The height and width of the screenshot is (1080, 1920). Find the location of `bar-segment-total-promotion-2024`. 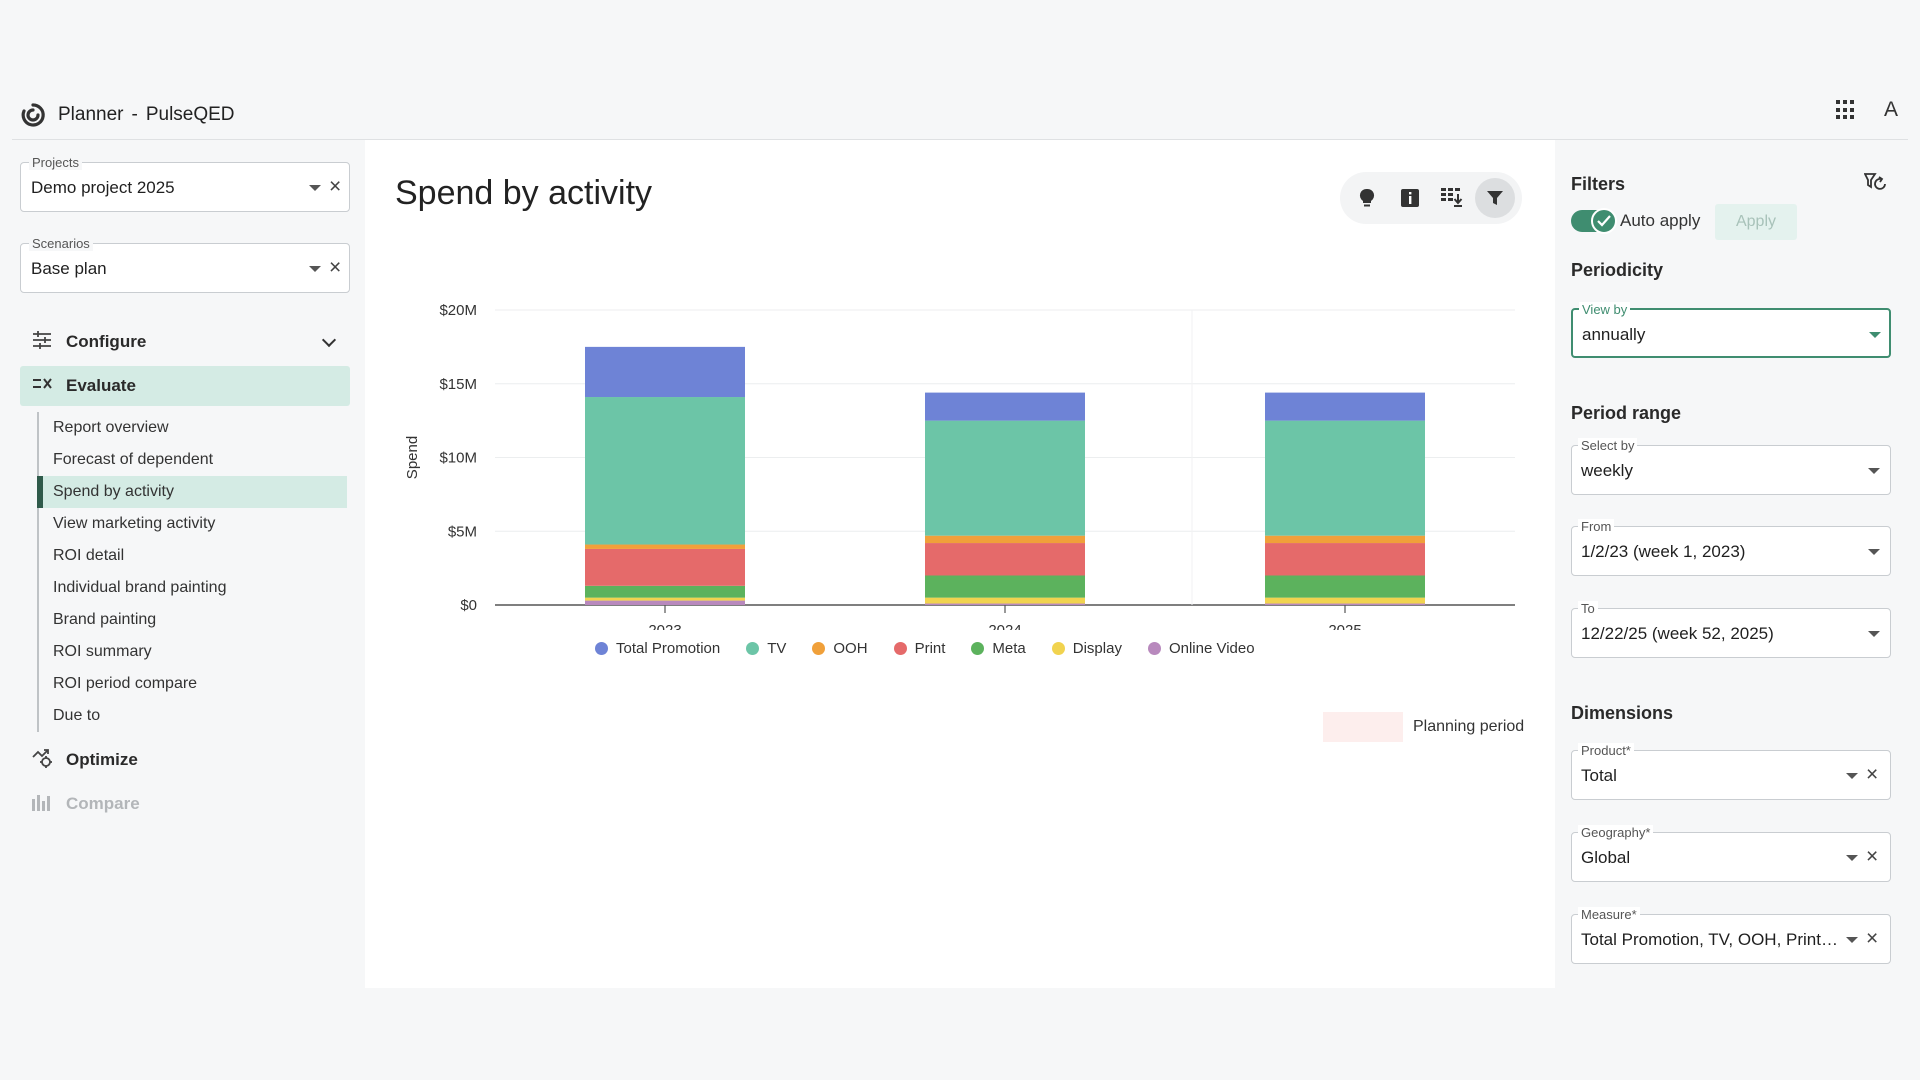

bar-segment-total-promotion-2024 is located at coordinates (1005, 406).